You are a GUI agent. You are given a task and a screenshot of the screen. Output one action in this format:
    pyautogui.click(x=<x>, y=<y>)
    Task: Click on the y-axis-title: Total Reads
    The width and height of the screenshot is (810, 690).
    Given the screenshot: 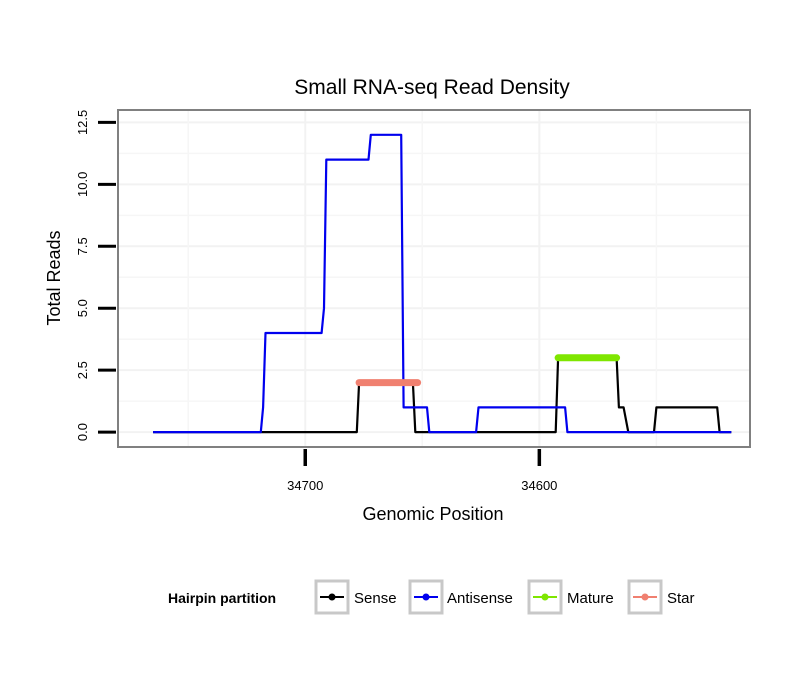 What is the action you would take?
    pyautogui.click(x=54, y=277)
    